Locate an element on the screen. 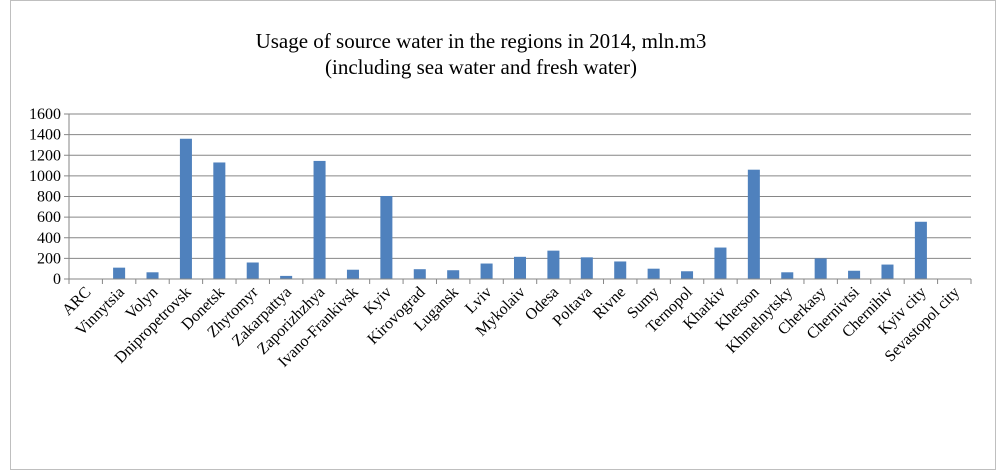 The image size is (998, 471). y-tick-label: 600 is located at coordinates (49, 217).